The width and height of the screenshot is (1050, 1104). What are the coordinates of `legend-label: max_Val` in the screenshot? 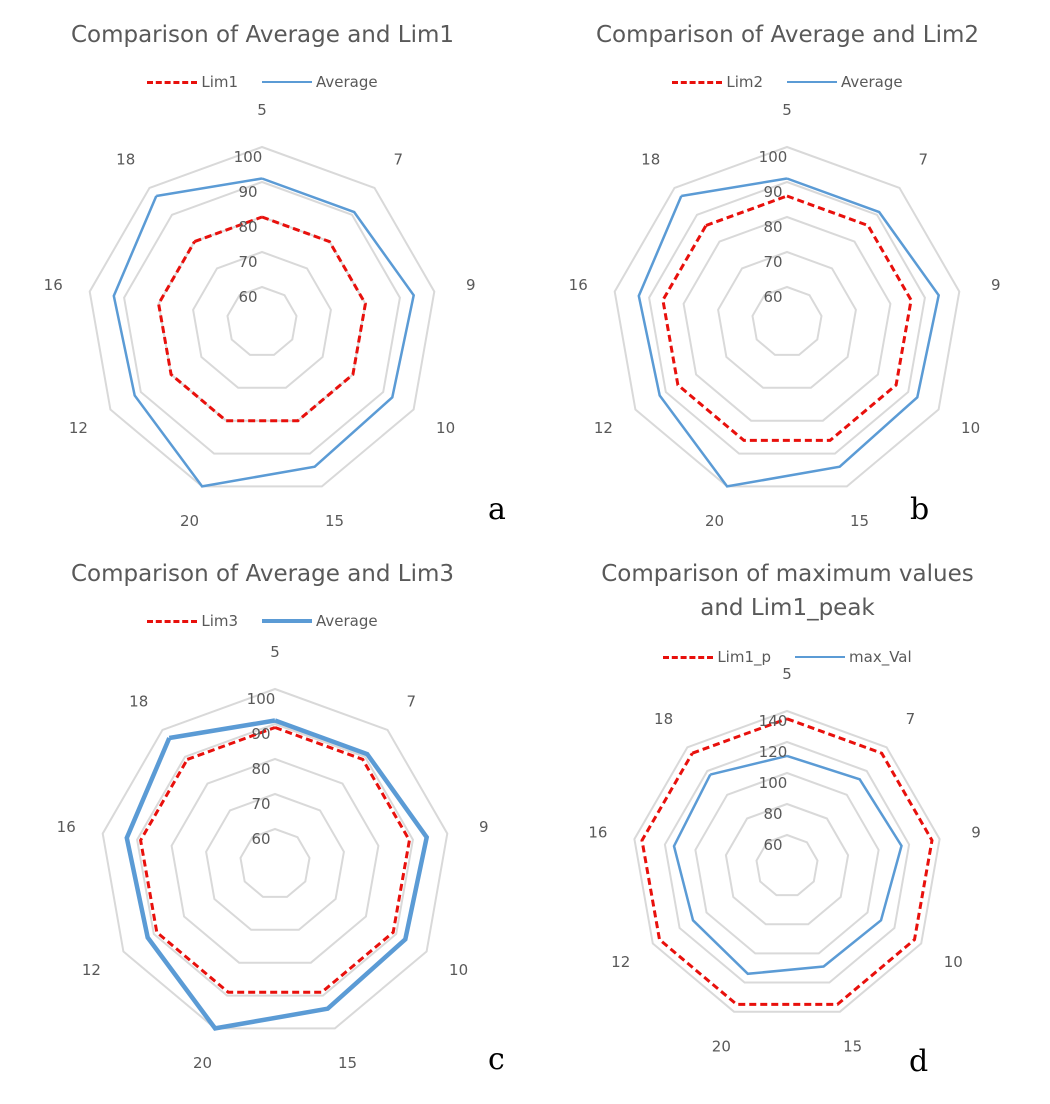 It's located at (880, 657).